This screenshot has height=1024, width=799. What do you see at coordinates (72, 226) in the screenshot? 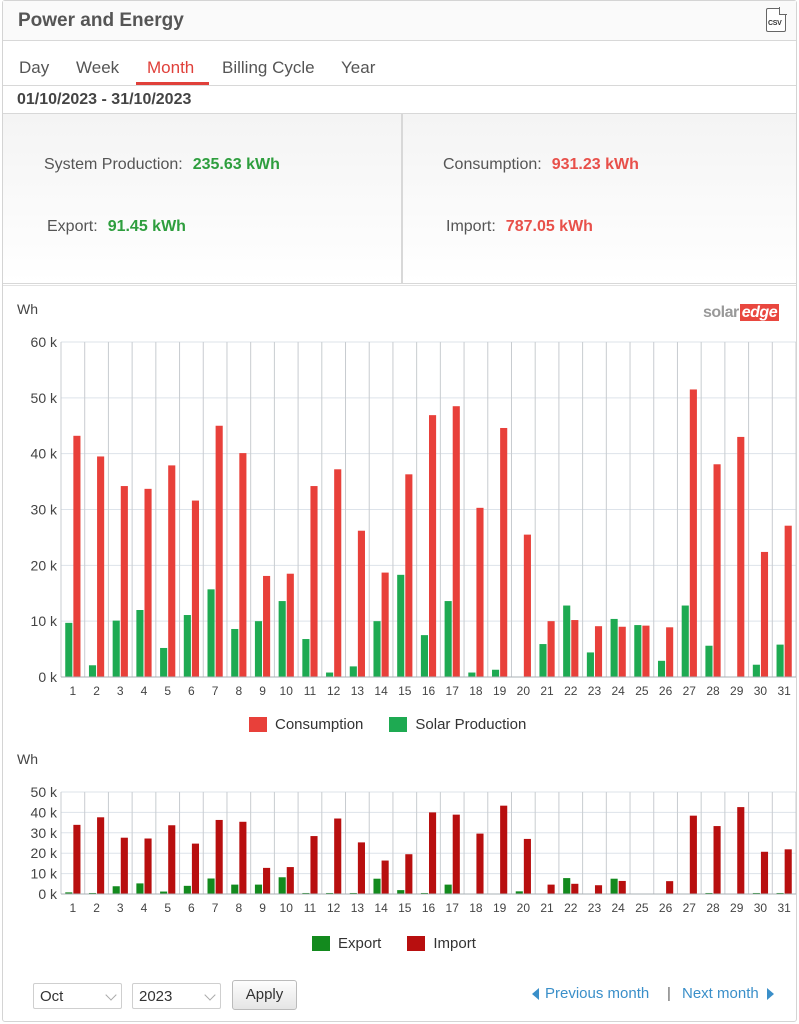
I see `export-label: Export:` at bounding box center [72, 226].